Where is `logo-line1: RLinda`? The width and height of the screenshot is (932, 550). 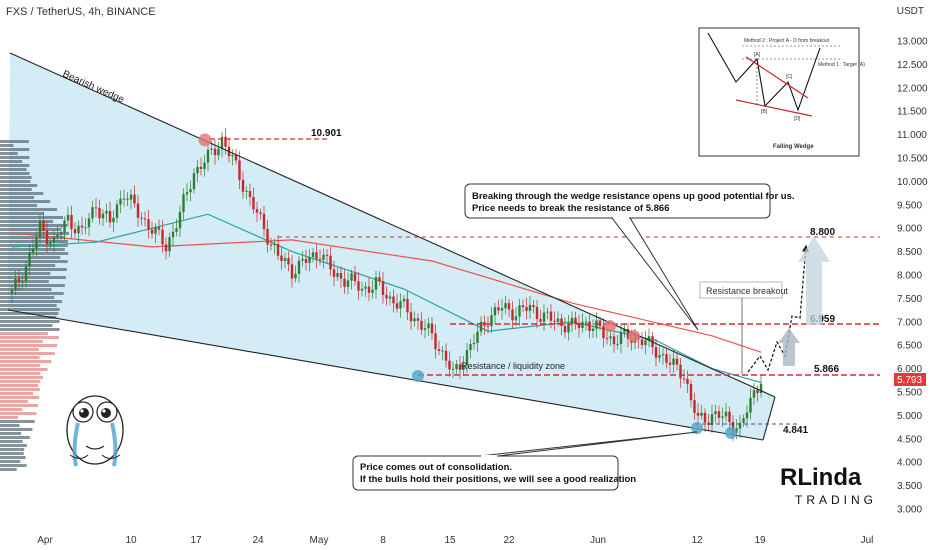 logo-line1: RLinda is located at coordinates (821, 477).